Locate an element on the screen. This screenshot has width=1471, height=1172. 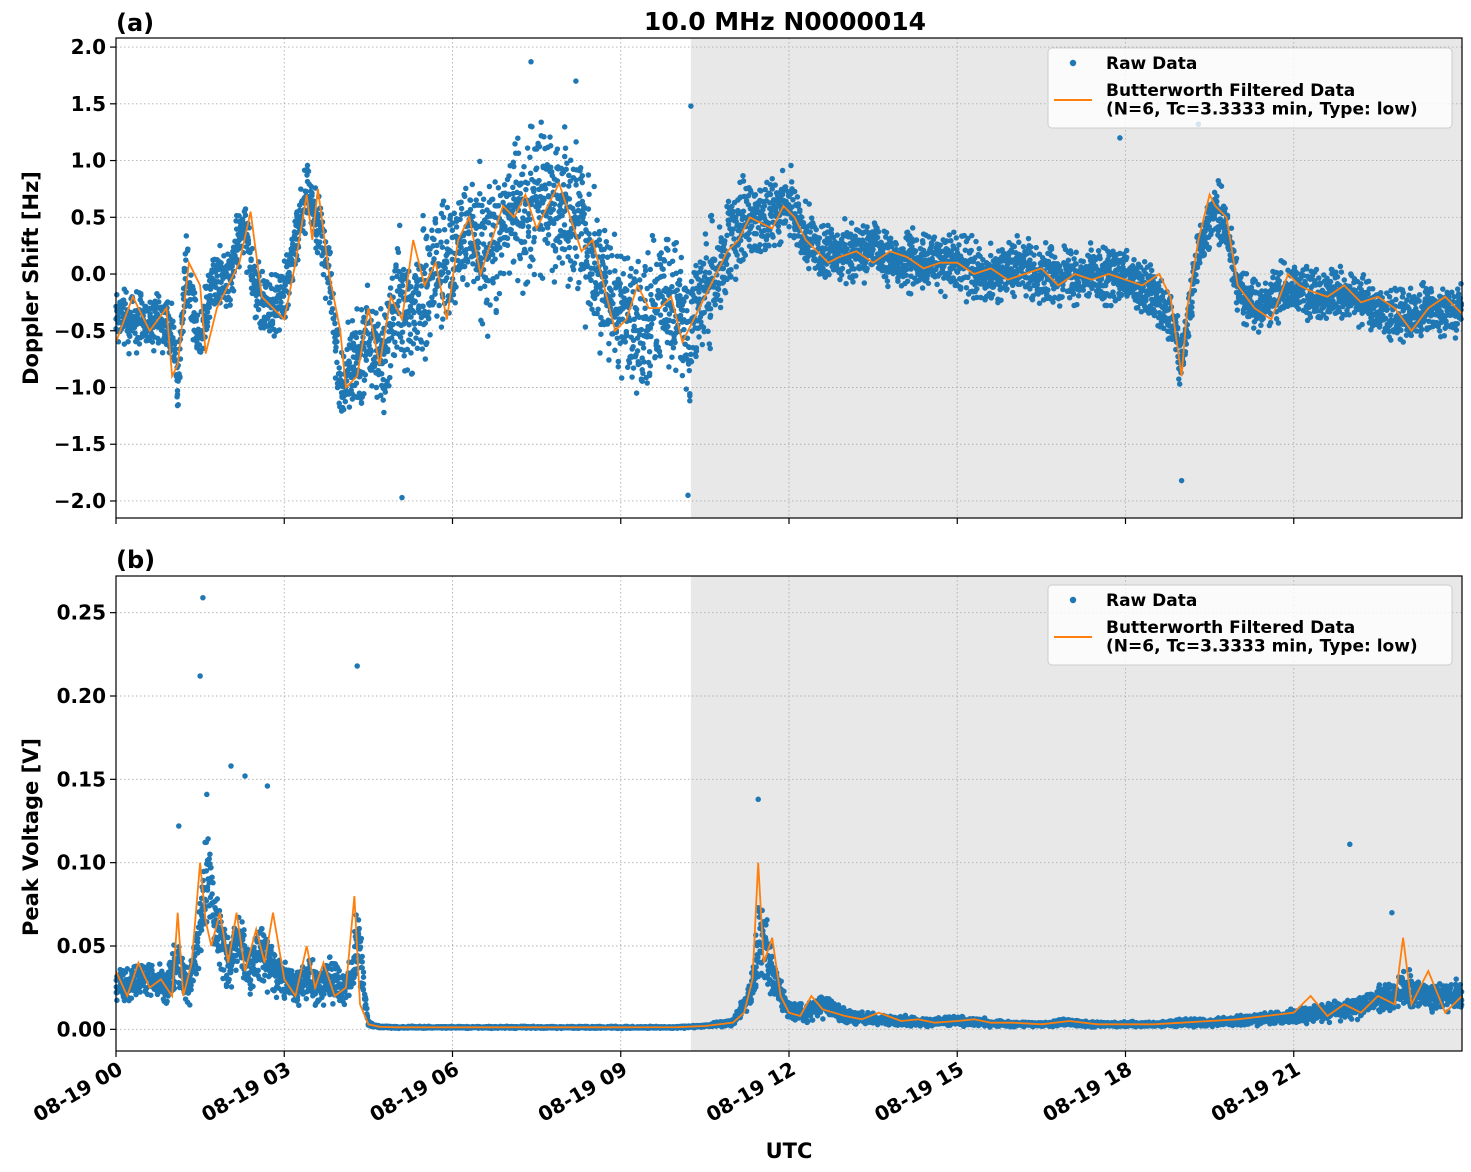
x-tick-label: 08-19 21 is located at coordinates (1256, 1092).